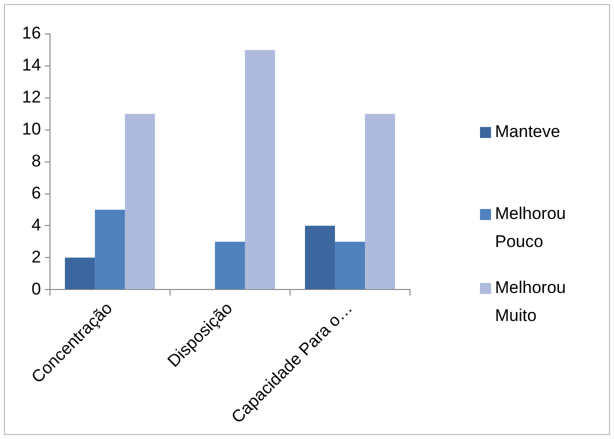 This screenshot has height=439, width=614. What do you see at coordinates (531, 228) in the screenshot?
I see `legend-label: Melhorou Pouco` at bounding box center [531, 228].